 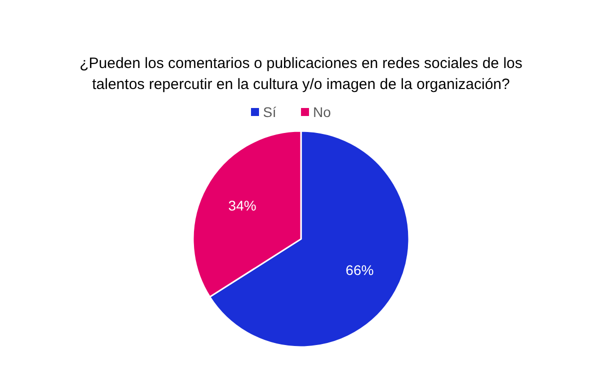 I want to click on data-label: 66%, so click(x=360, y=270).